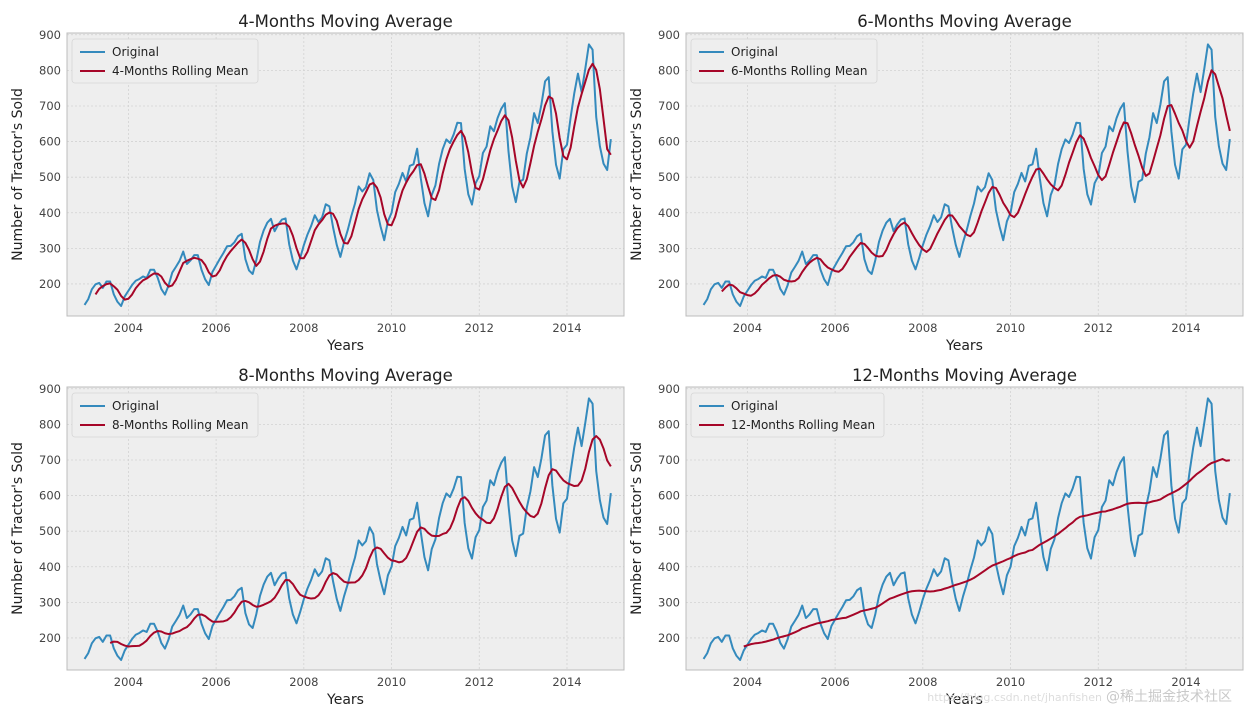 Image resolution: width=1254 pixels, height=718 pixels. What do you see at coordinates (1014, 697) in the screenshot?
I see `watermark-url: https://blog.csdn.net/jhanfishen` at bounding box center [1014, 697].